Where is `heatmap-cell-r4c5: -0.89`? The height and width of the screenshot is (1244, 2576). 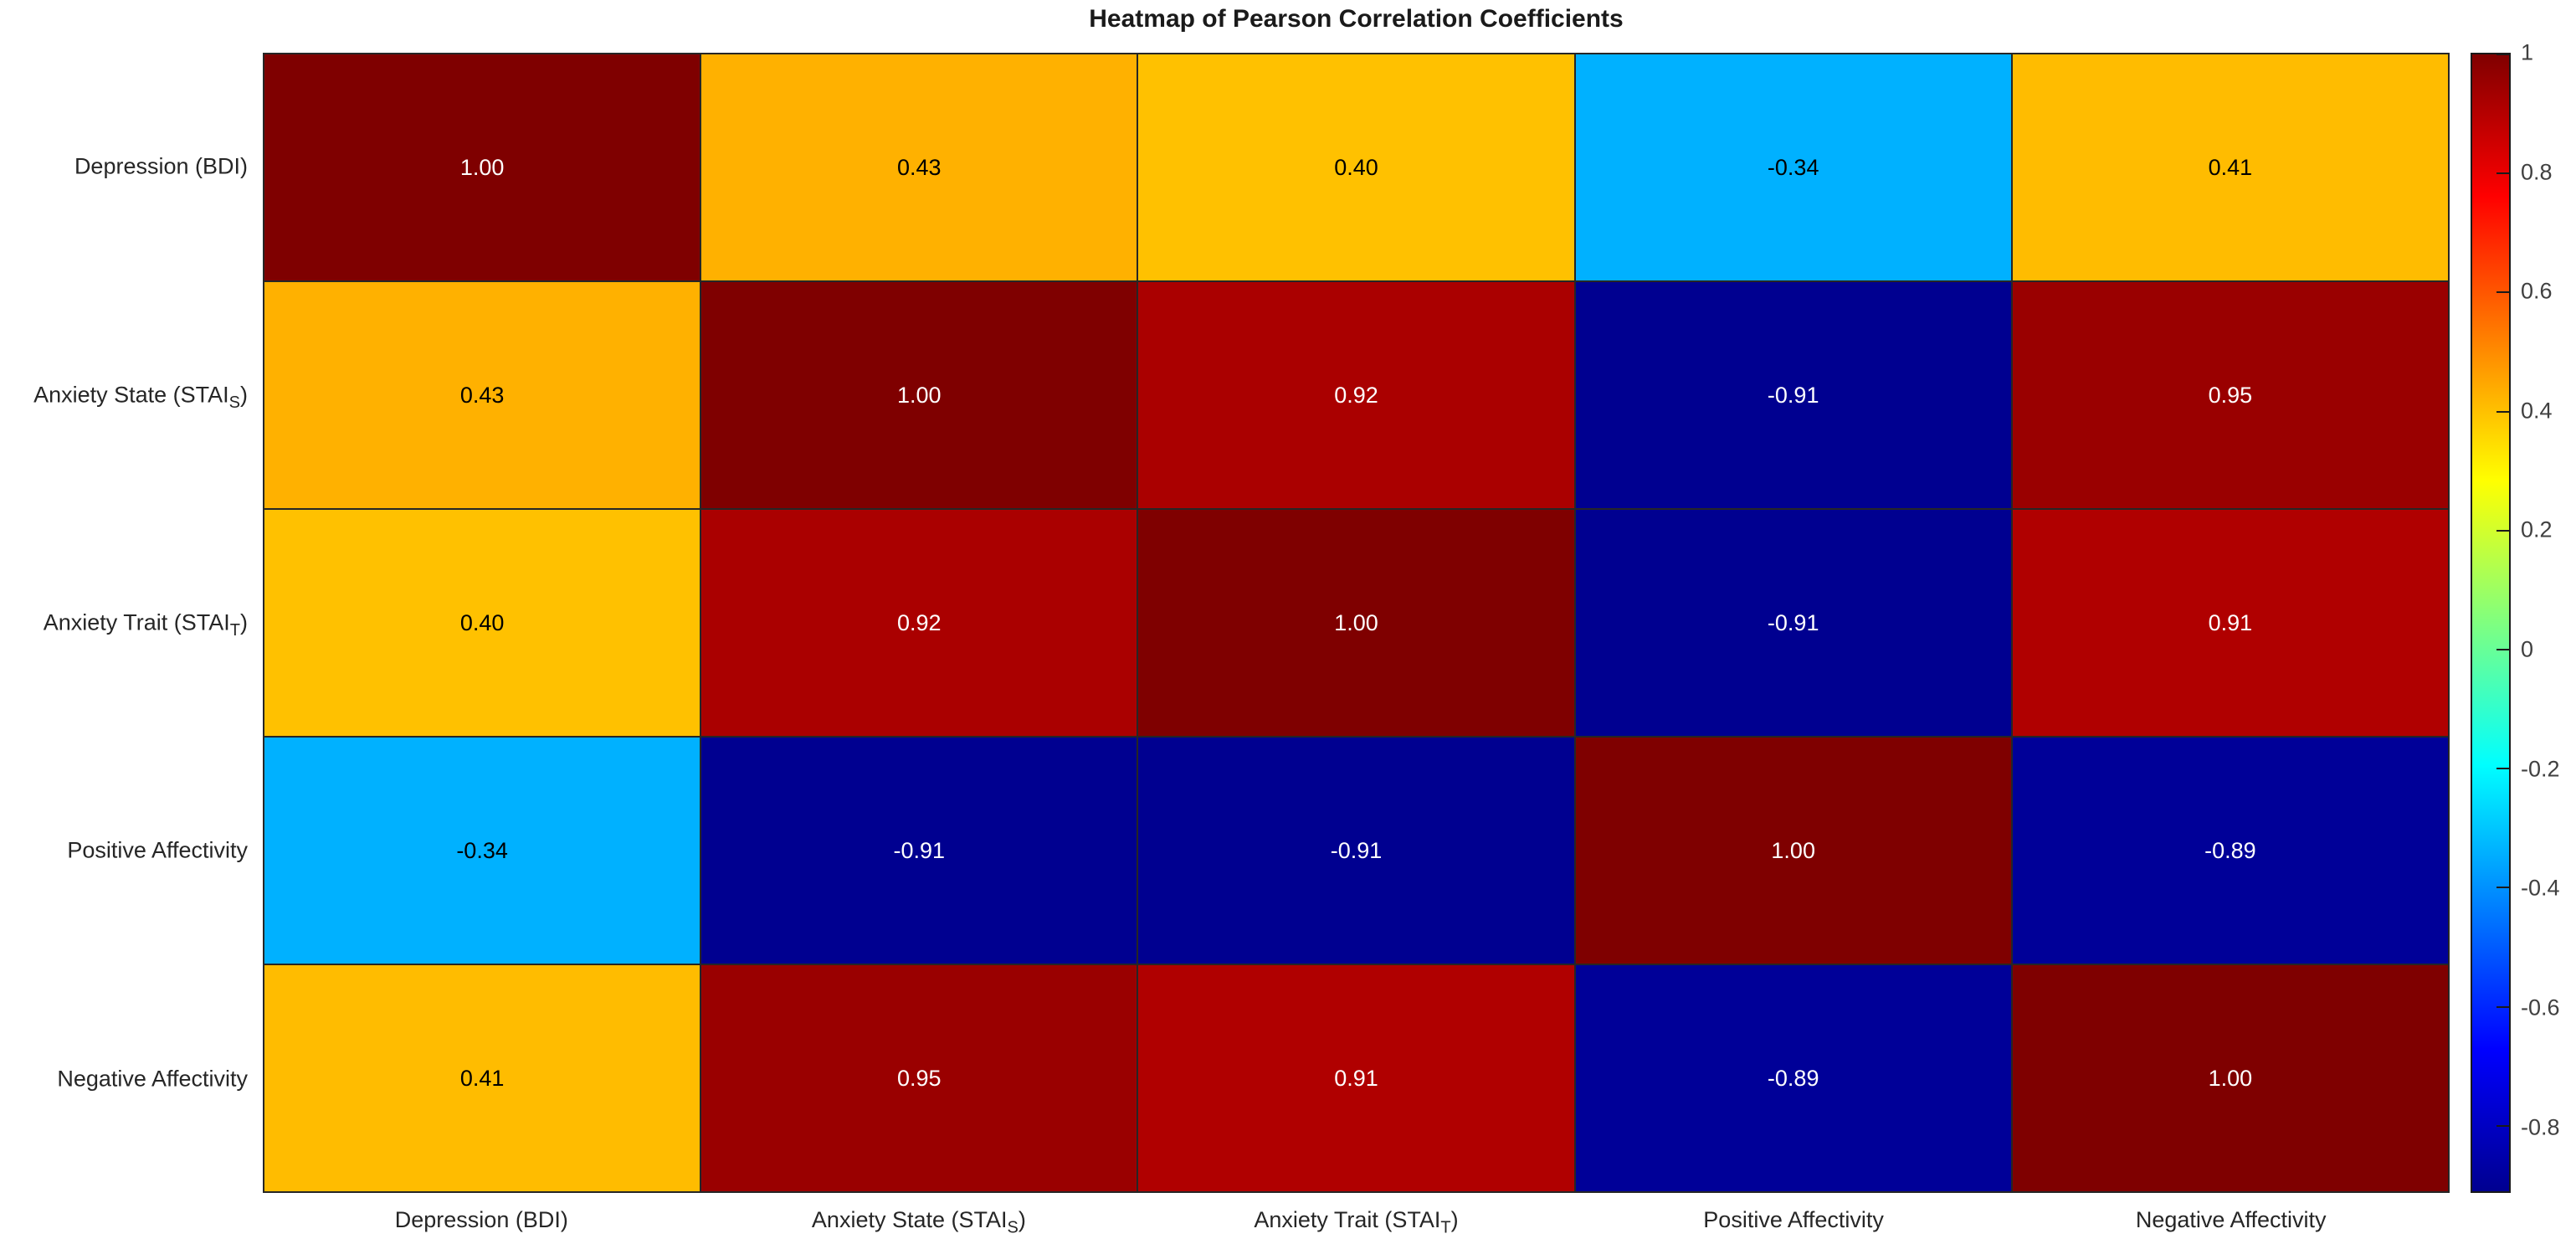 heatmap-cell-r4c5: -0.89 is located at coordinates (2230, 851).